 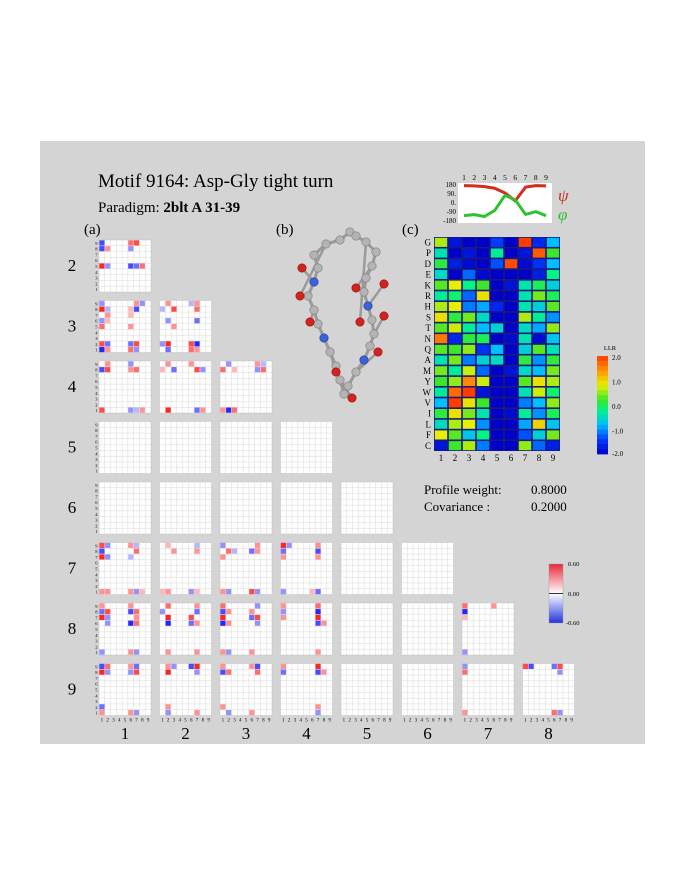 What do you see at coordinates (618, 432) in the screenshot?
I see `llr-colorbar-tick: -1.0` at bounding box center [618, 432].